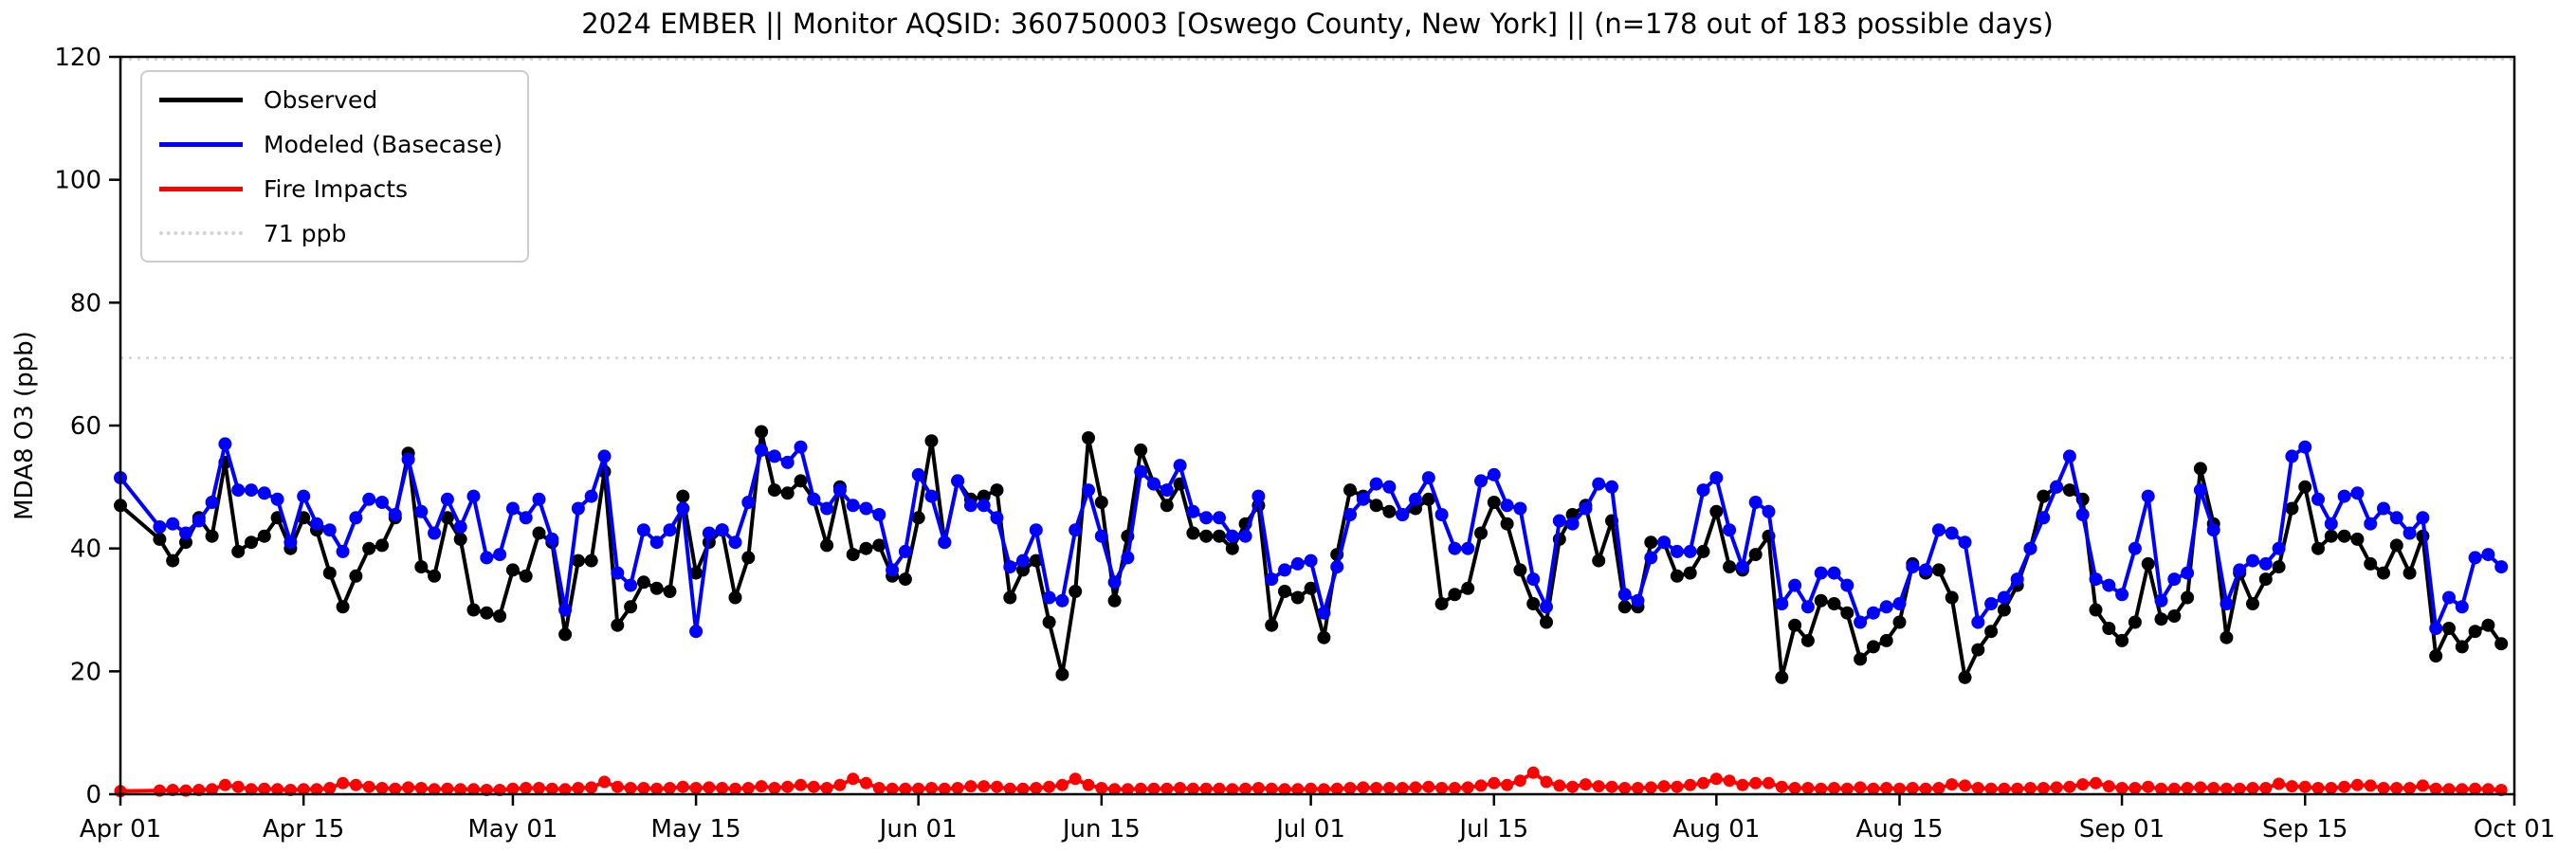 This screenshot has width=2576, height=853. Describe the element at coordinates (321, 99) in the screenshot. I see `legend-label: Observed` at that location.